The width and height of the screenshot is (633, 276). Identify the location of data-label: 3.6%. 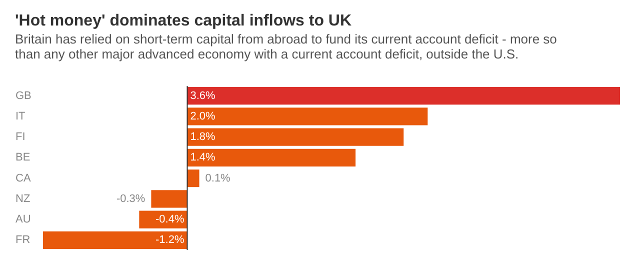
(203, 96).